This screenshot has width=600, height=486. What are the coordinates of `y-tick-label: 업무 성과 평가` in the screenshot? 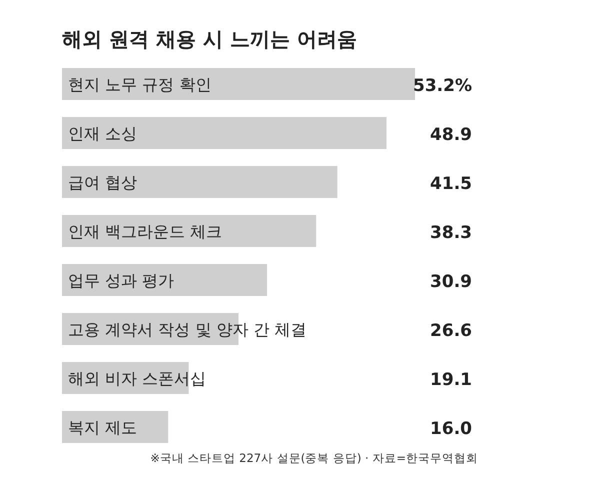 It's located at (121, 280).